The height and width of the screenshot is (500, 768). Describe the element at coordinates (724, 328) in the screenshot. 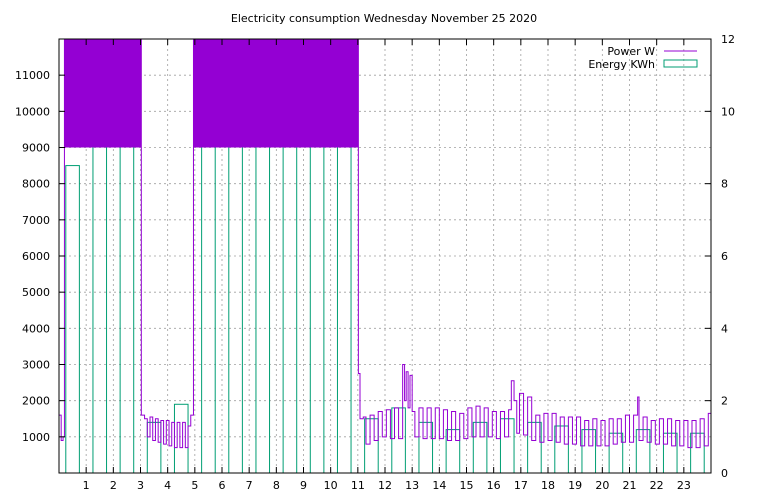

I see `y2-tick-label: 4` at that location.